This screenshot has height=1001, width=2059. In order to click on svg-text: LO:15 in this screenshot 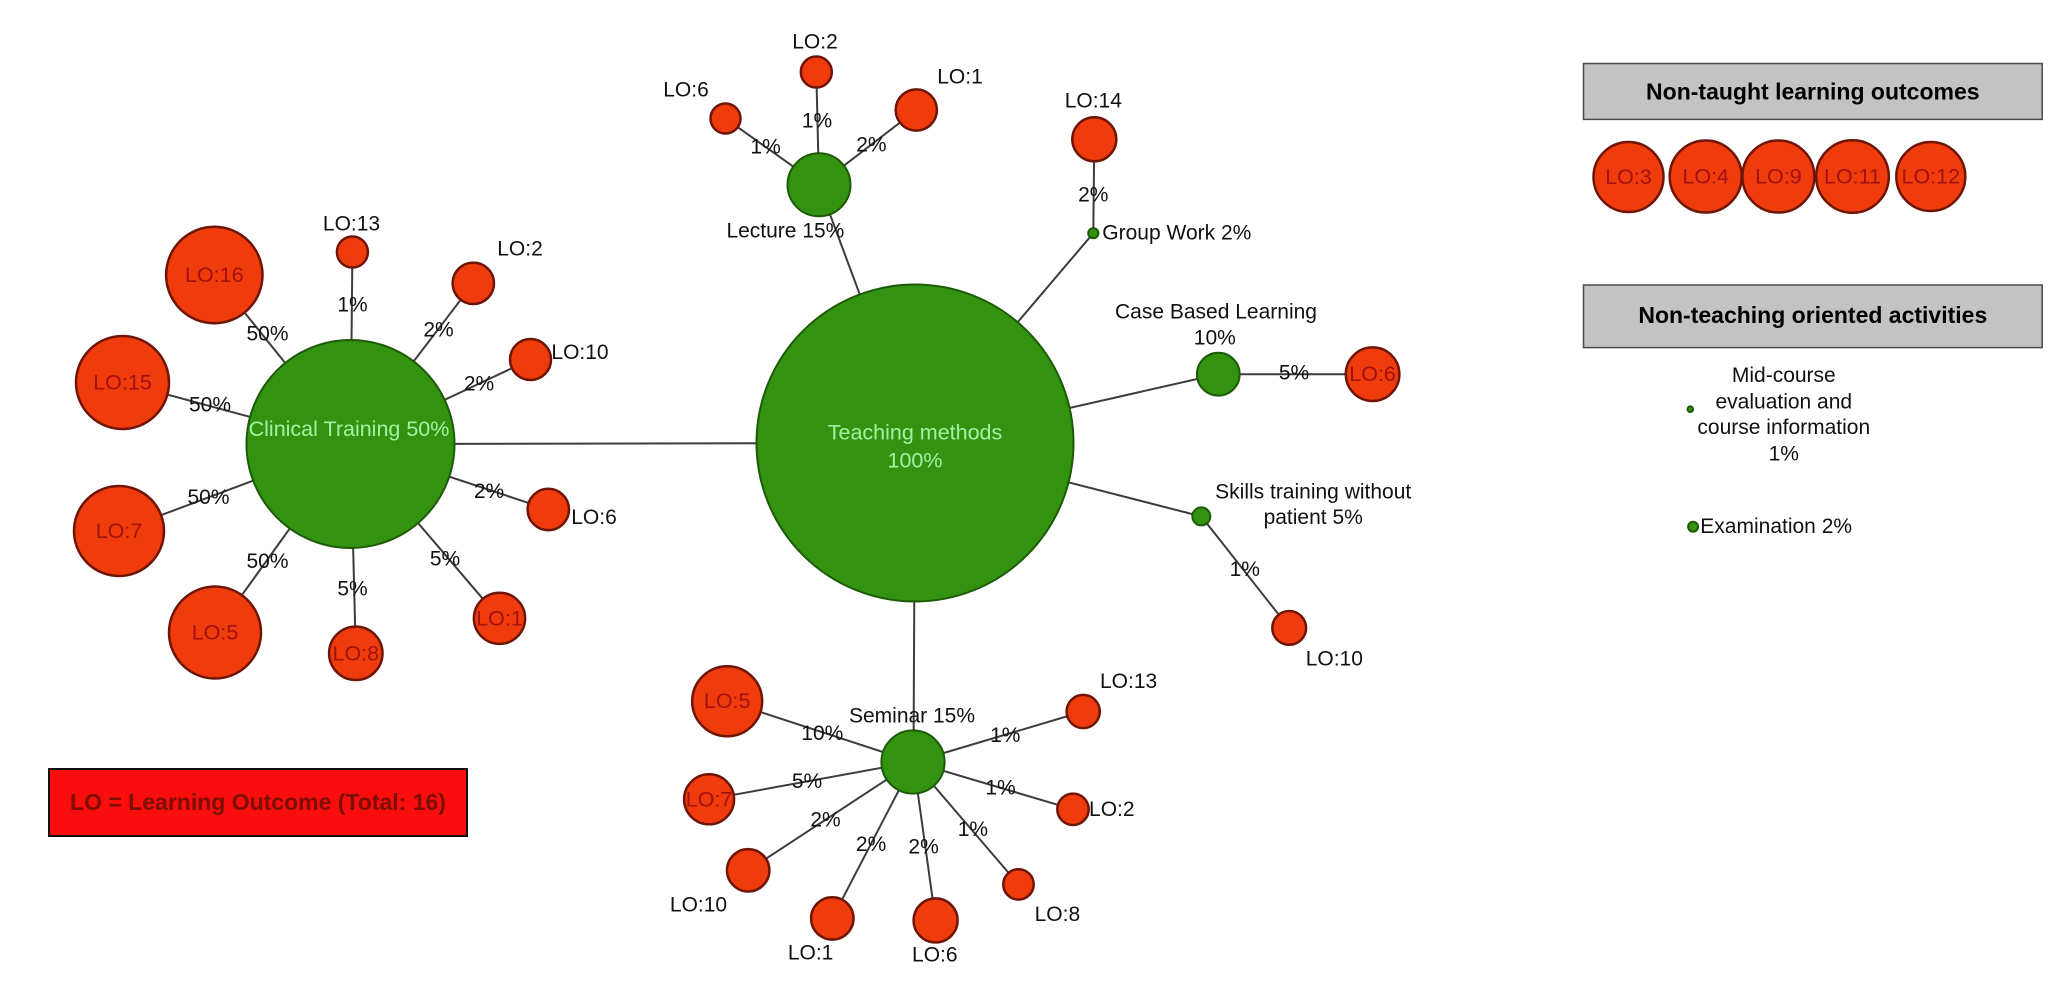, I will do `click(122, 383)`.